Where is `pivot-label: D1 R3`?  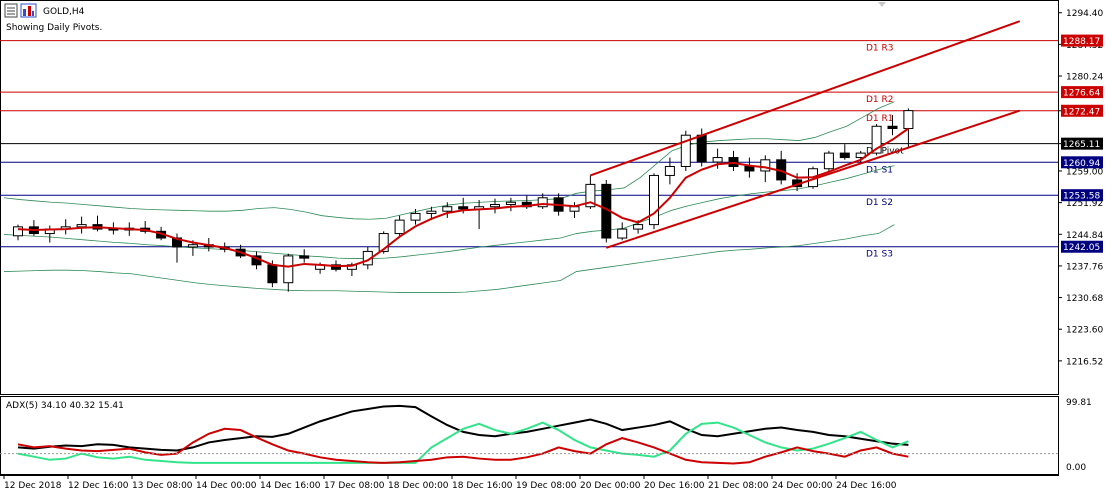
pivot-label: D1 R3 is located at coordinates (880, 49).